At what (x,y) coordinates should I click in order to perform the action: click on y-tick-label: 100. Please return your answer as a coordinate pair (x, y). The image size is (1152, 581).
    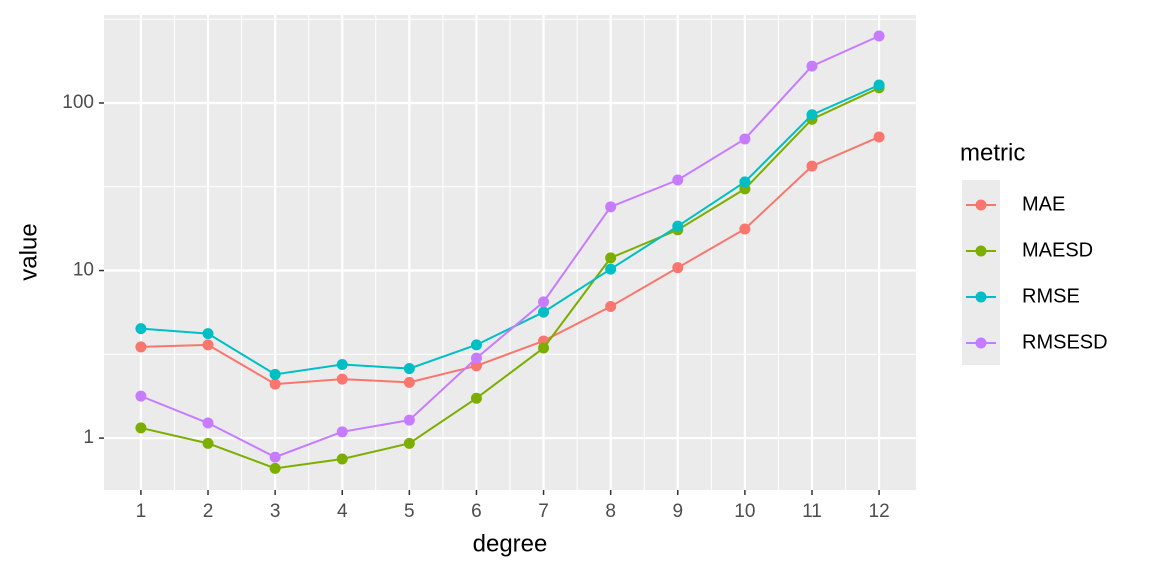
    Looking at the image, I should click on (78, 102).